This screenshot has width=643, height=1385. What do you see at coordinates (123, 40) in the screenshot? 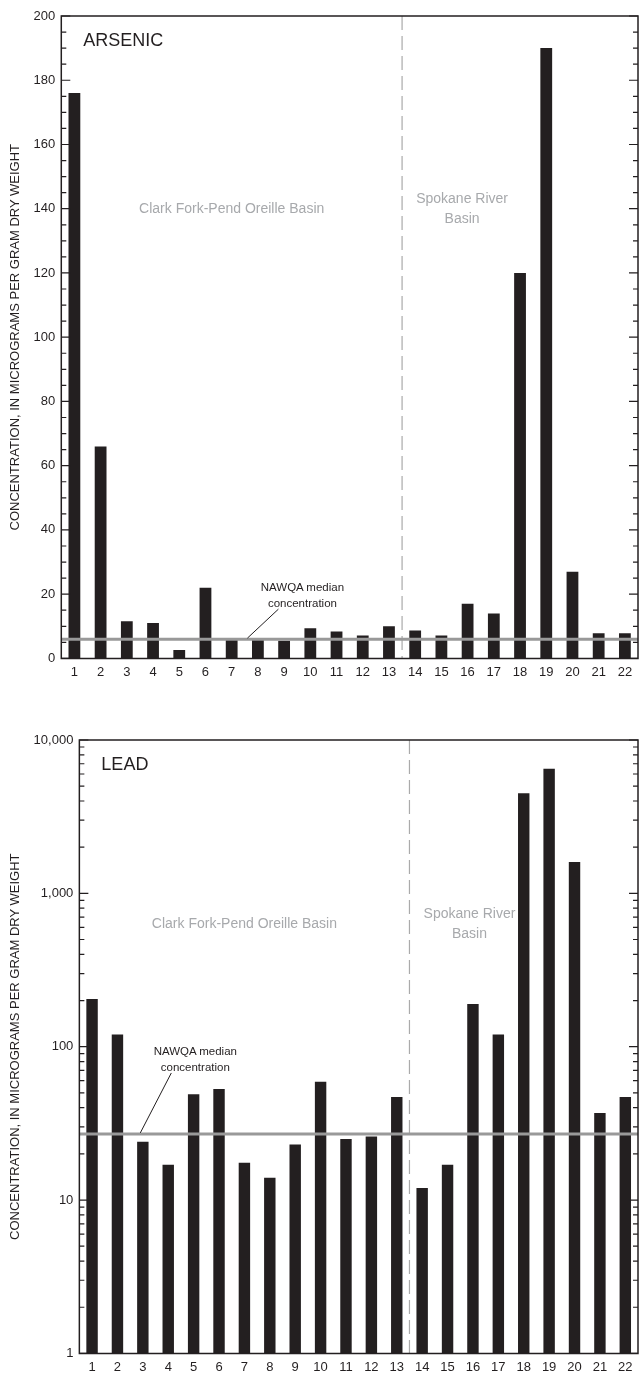
I see `text: ARSENIC` at bounding box center [123, 40].